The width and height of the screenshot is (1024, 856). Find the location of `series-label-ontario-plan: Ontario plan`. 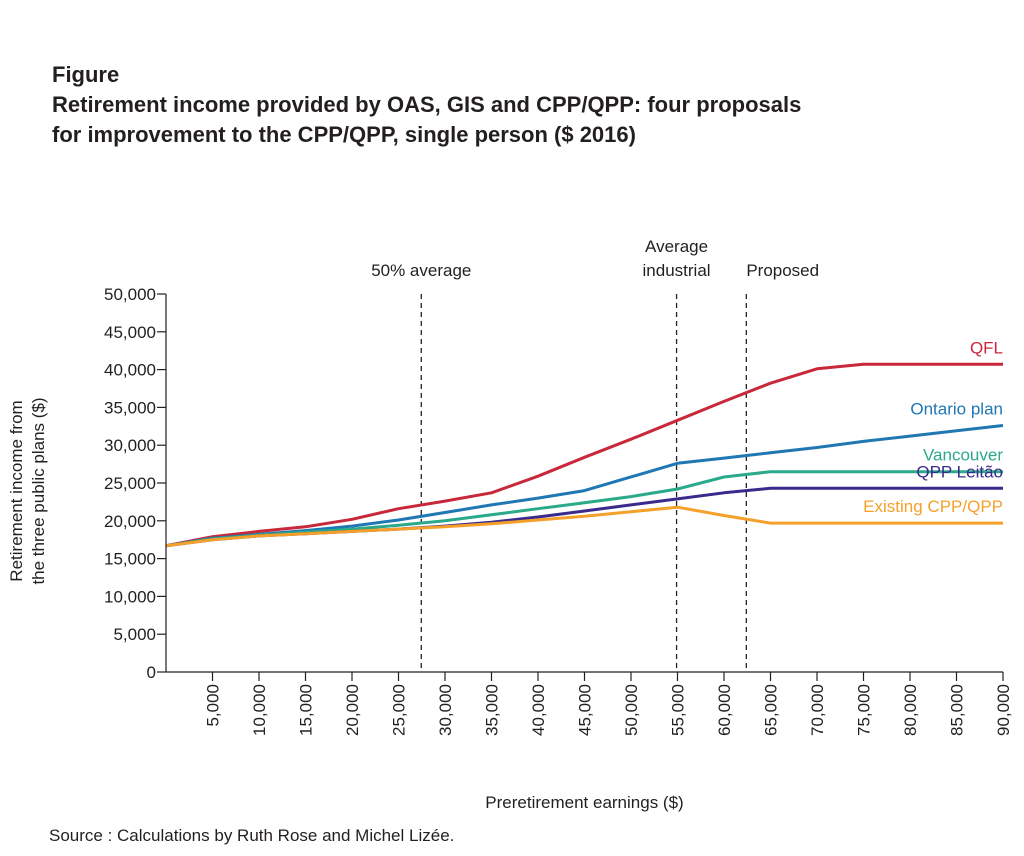

series-label-ontario-plan: Ontario plan is located at coordinates (956, 409).